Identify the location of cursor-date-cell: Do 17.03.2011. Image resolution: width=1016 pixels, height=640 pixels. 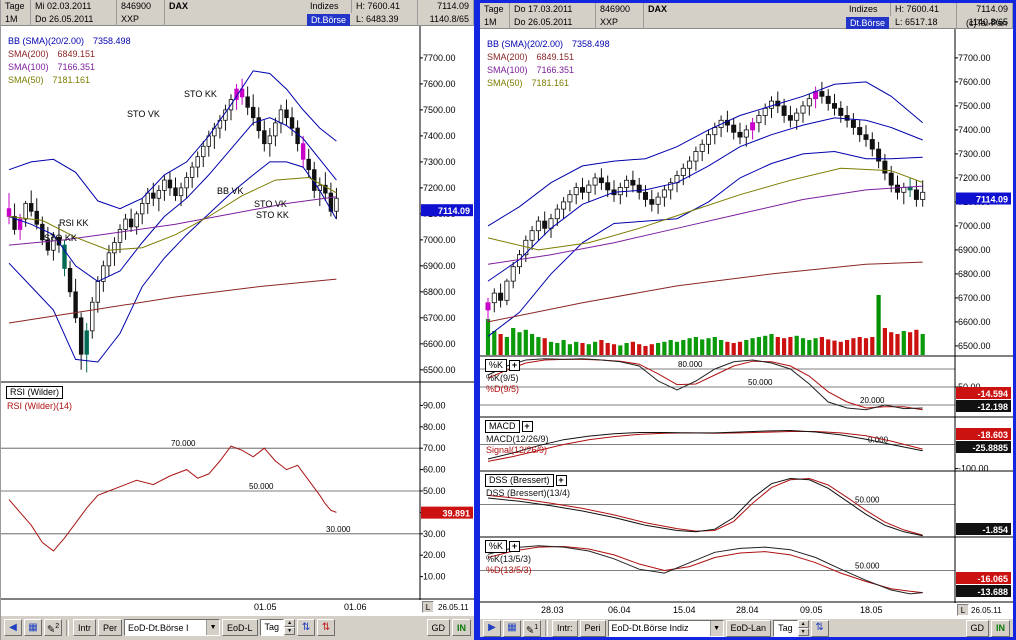
(553, 9).